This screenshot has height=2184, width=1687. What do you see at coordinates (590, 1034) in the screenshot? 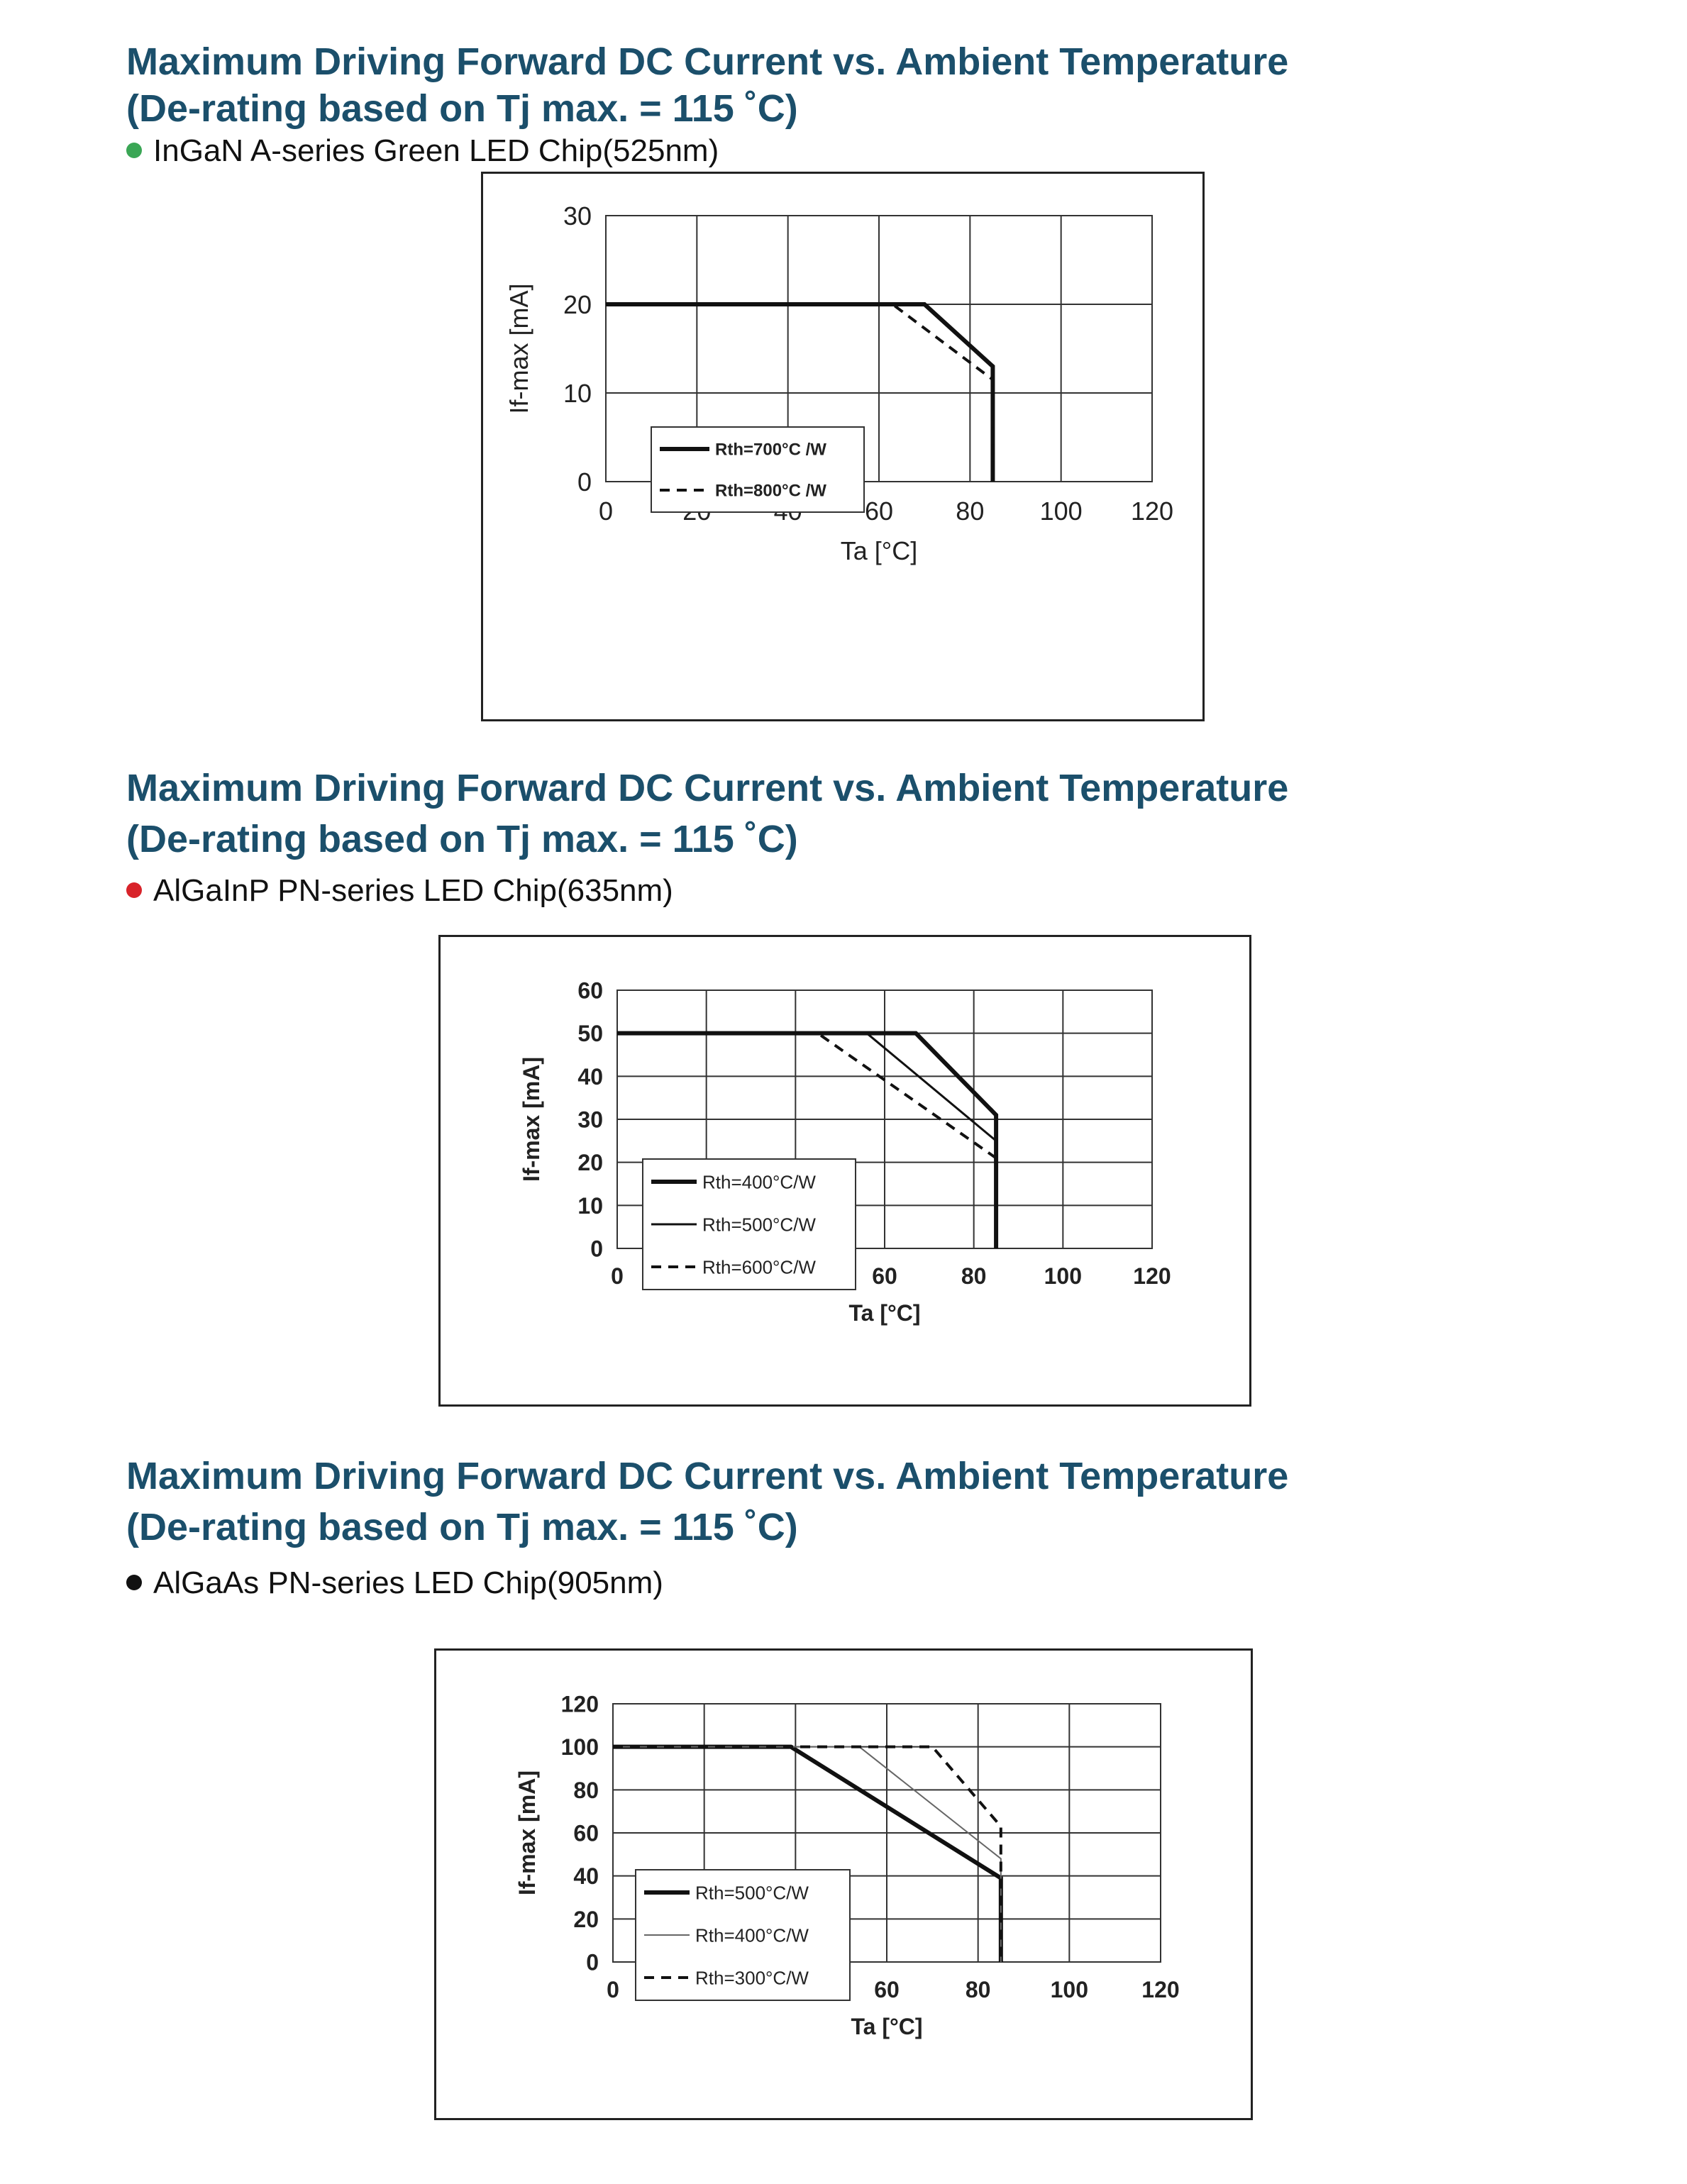
I see `y-tick-label: 50` at bounding box center [590, 1034].